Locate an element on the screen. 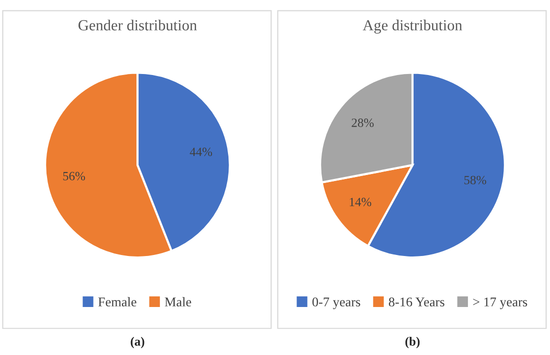 This screenshot has height=355, width=550. chart-title: Age distribution is located at coordinates (412, 27).